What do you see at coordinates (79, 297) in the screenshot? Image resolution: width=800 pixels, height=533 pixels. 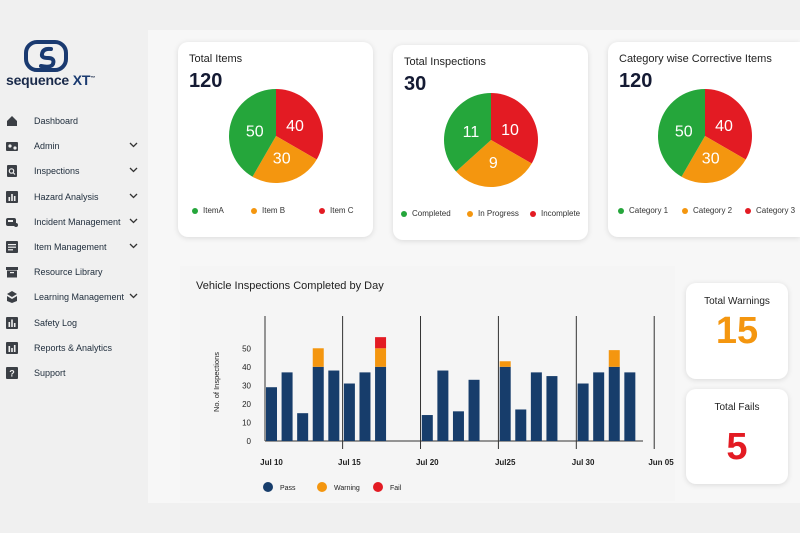 I see `sidebar-item-label: Learning Management` at bounding box center [79, 297].